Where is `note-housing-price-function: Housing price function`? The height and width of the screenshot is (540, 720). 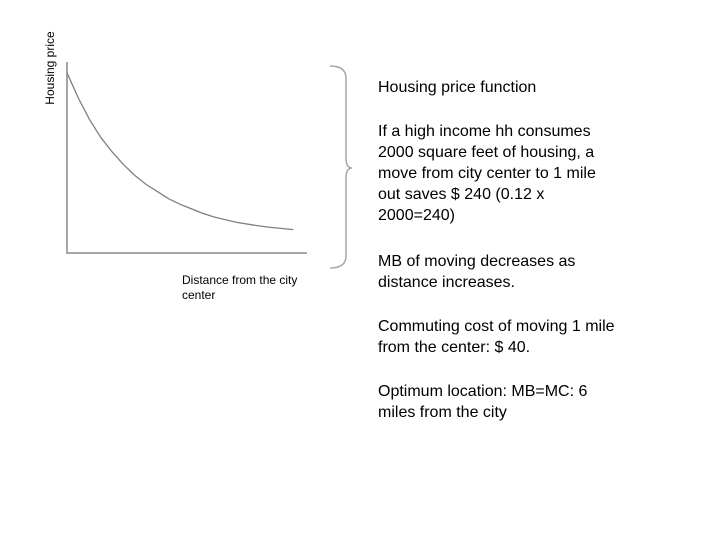 note-housing-price-function: Housing price function is located at coordinates (457, 87).